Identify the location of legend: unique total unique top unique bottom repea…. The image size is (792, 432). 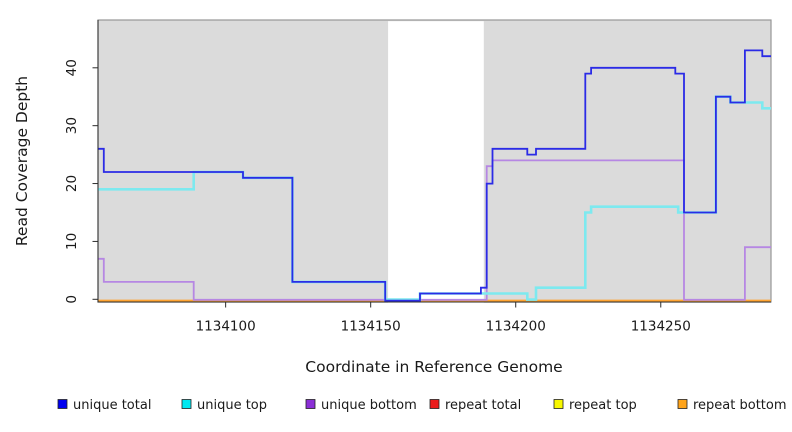
(422, 405).